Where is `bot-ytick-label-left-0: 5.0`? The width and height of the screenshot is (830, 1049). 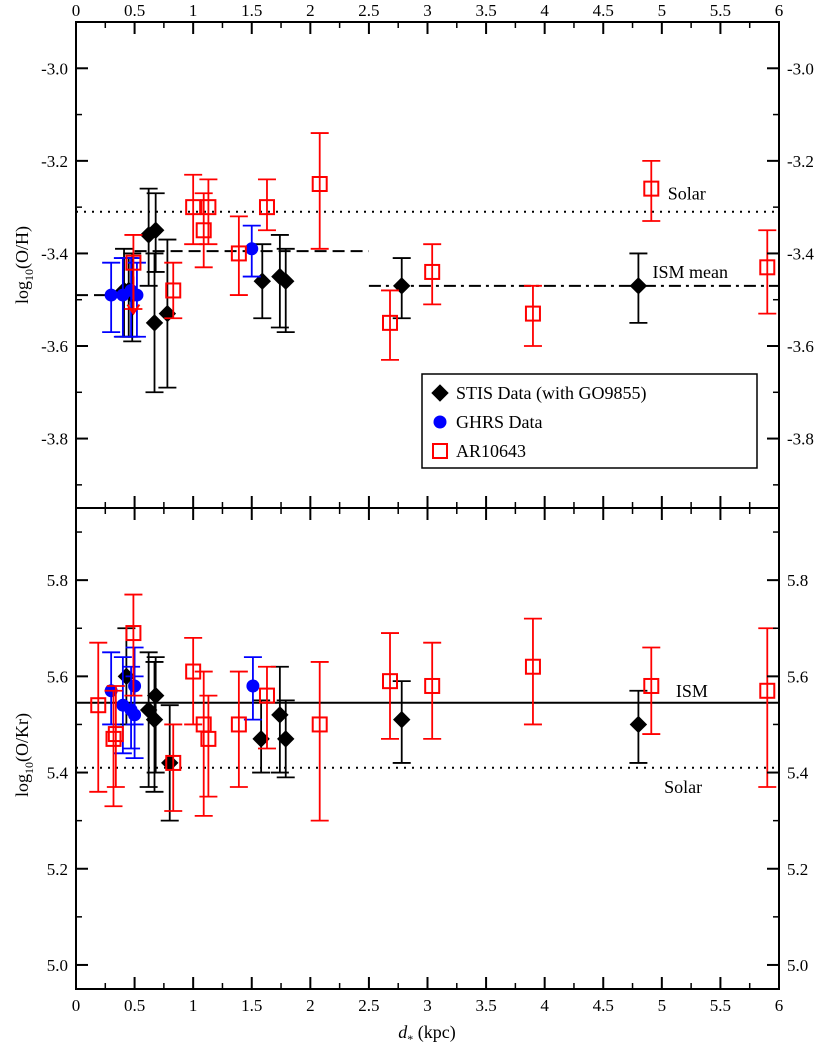
bot-ytick-label-left-0: 5.0 is located at coordinates (57, 965).